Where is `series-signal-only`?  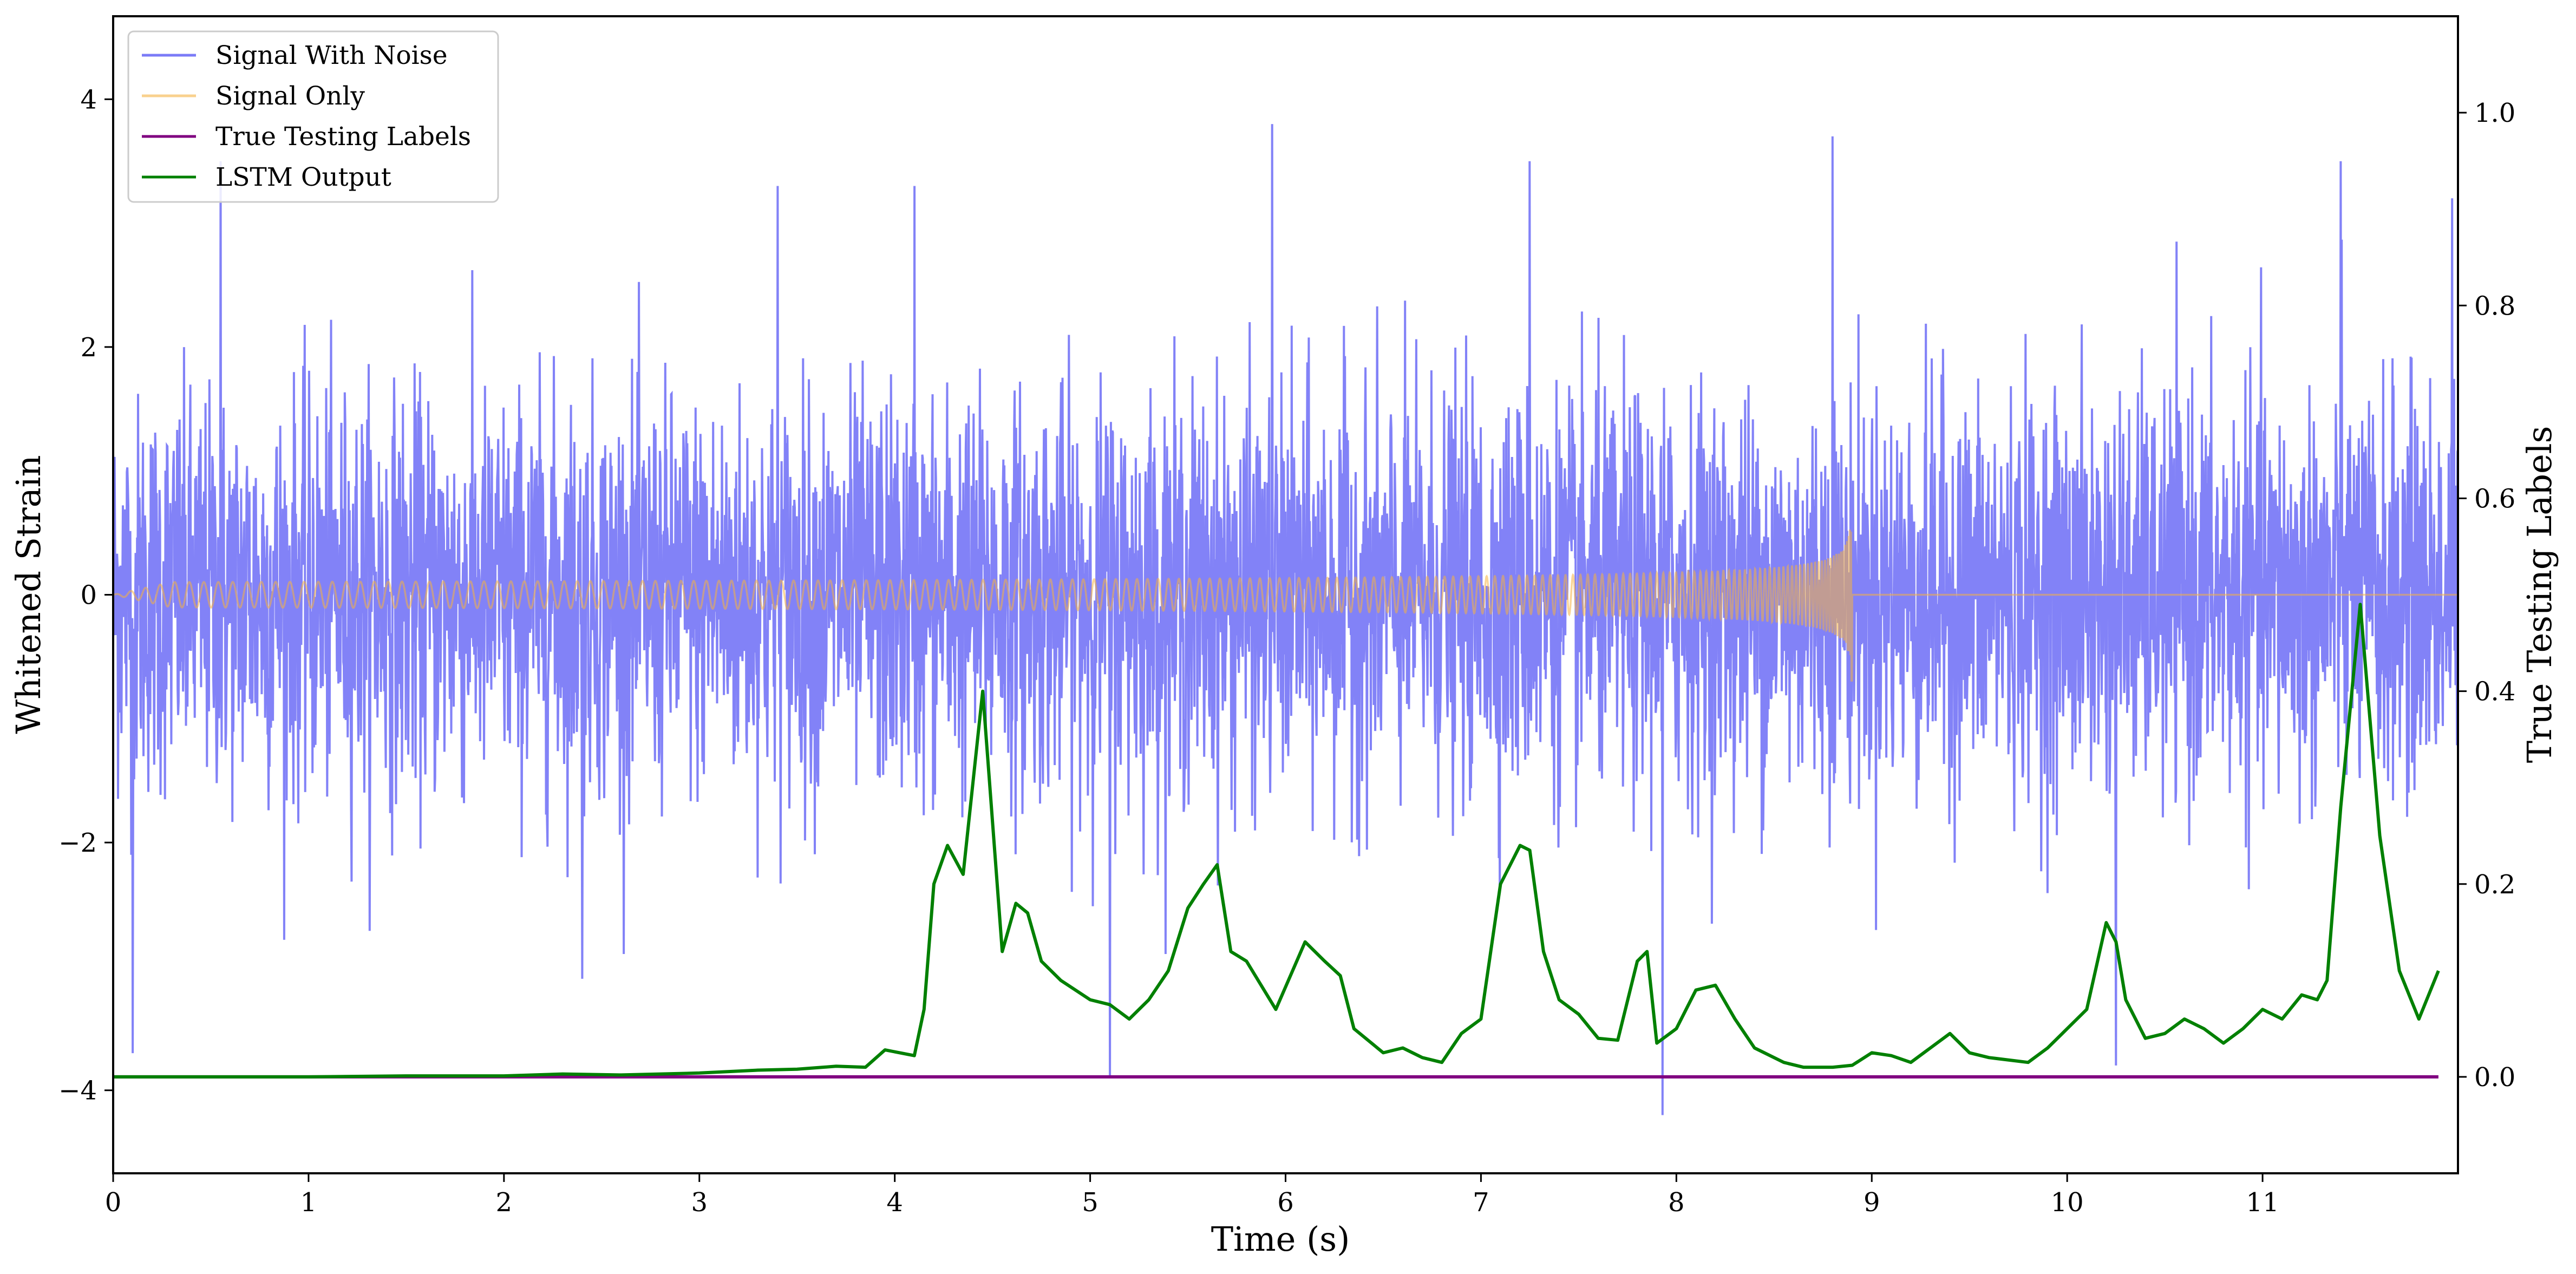 series-signal-only is located at coordinates (1285, 606).